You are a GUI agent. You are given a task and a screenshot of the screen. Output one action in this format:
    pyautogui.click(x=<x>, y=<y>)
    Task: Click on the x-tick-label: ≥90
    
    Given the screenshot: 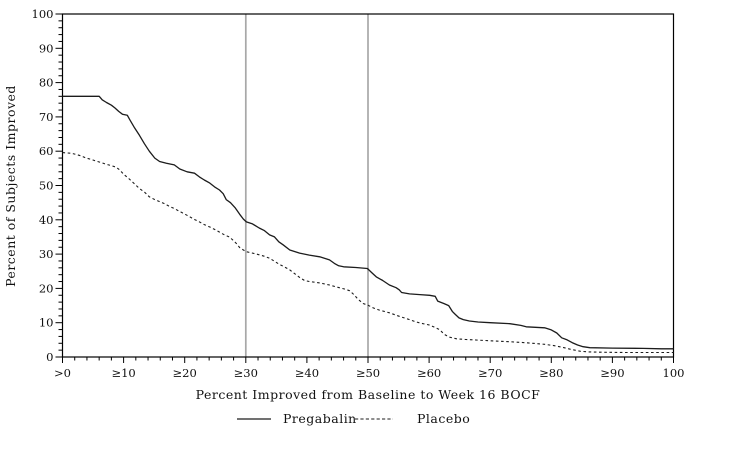 What is the action you would take?
    pyautogui.click(x=612, y=373)
    